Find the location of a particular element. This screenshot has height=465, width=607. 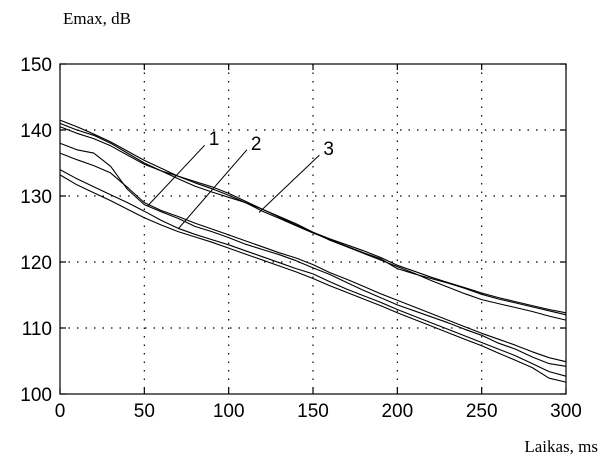

y-tick-label: 140 is located at coordinates (36, 131).